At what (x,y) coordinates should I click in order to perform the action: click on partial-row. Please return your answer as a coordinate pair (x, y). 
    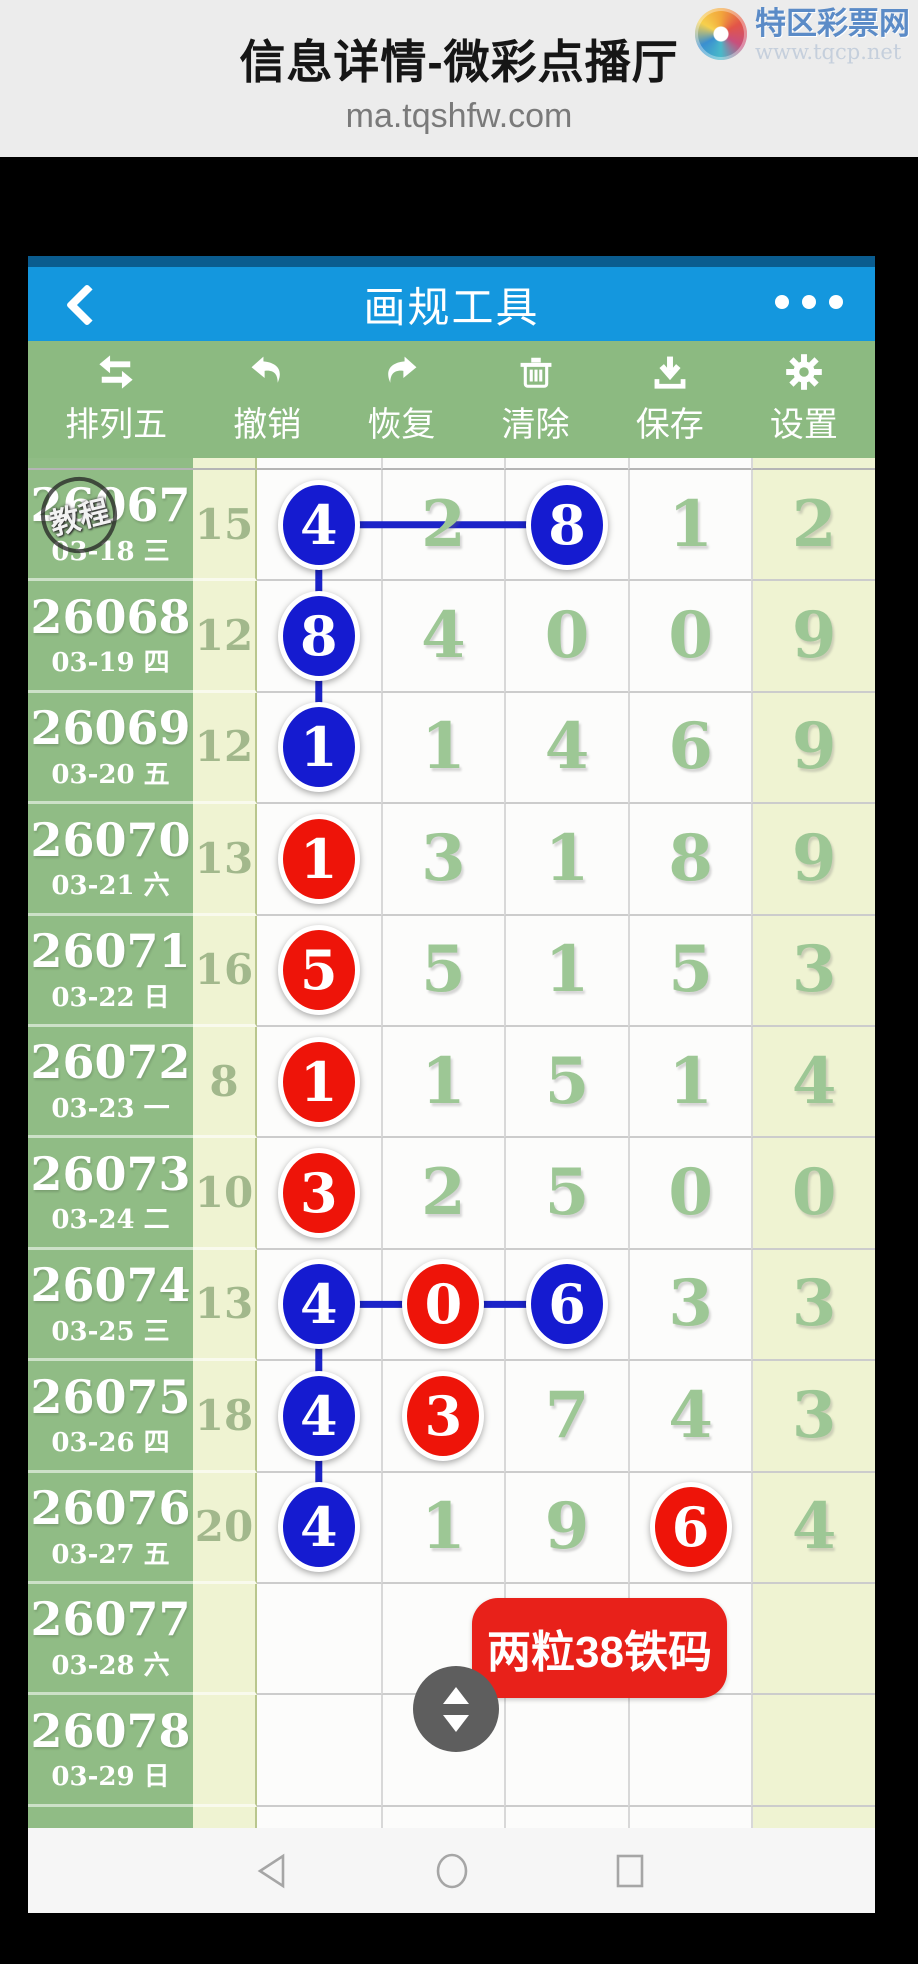
    Looking at the image, I should click on (451, 464).